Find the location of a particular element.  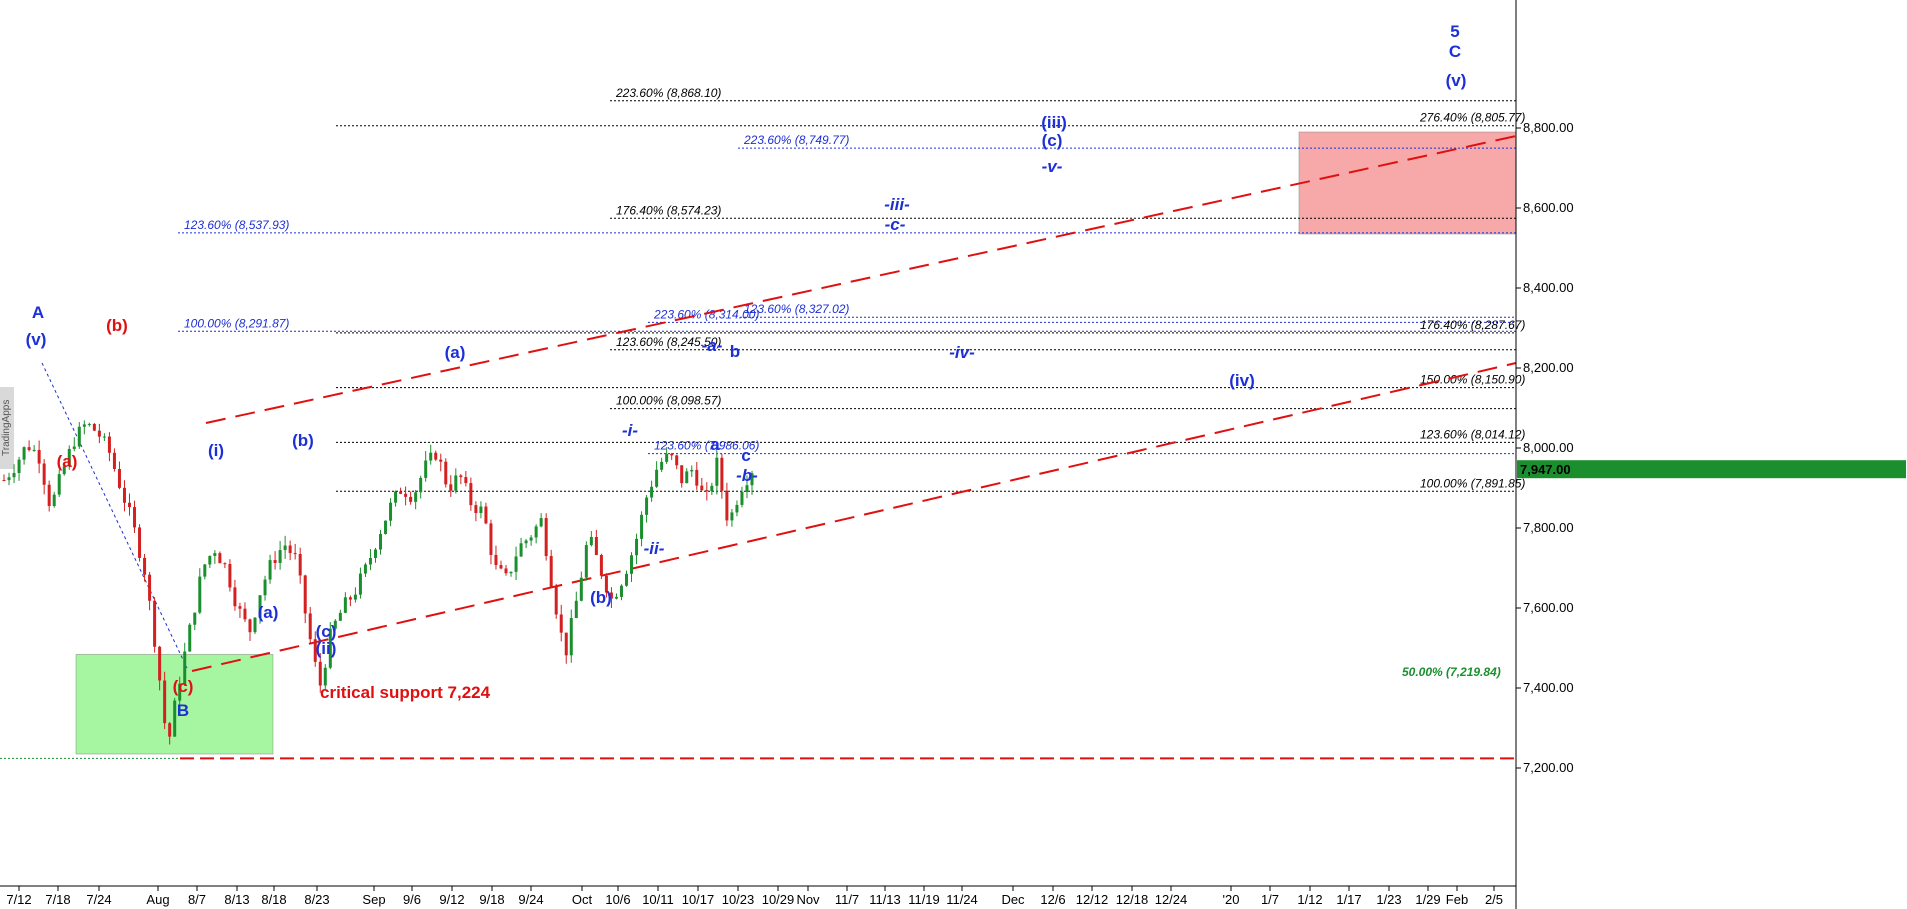

fib-label: 100.00% (8,291.87) is located at coordinates (236, 323).